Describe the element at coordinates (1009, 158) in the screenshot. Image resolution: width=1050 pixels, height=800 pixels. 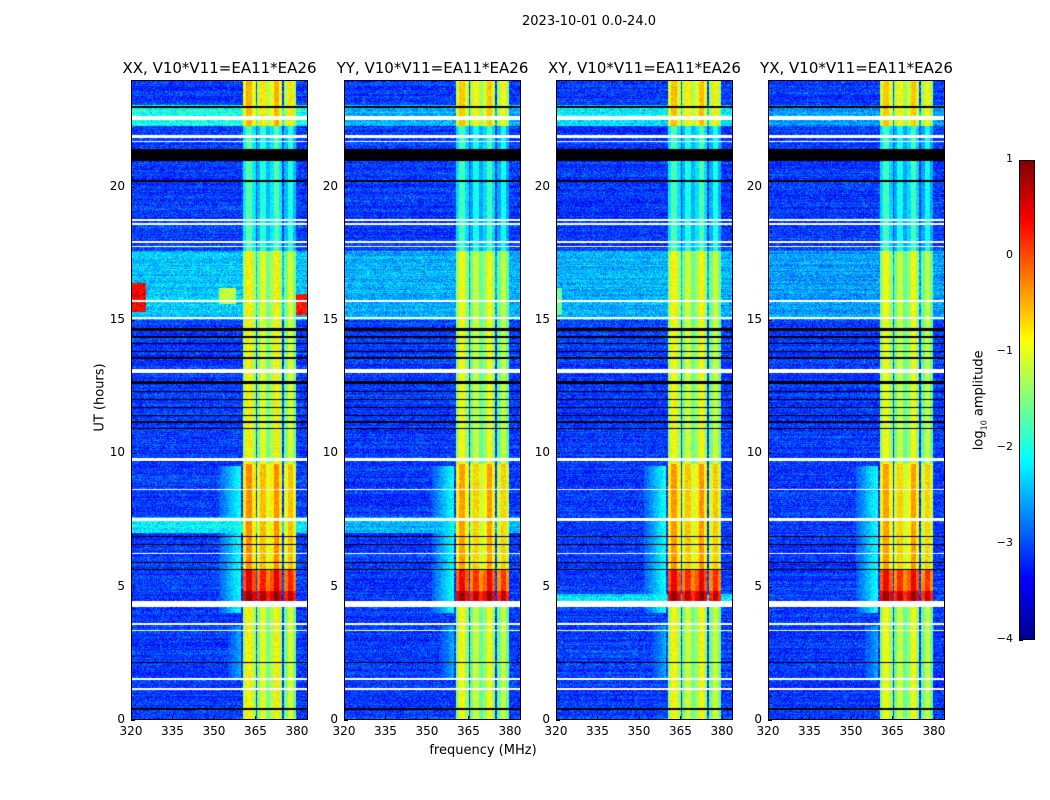
I see `colorbar-tick-label: 1` at that location.